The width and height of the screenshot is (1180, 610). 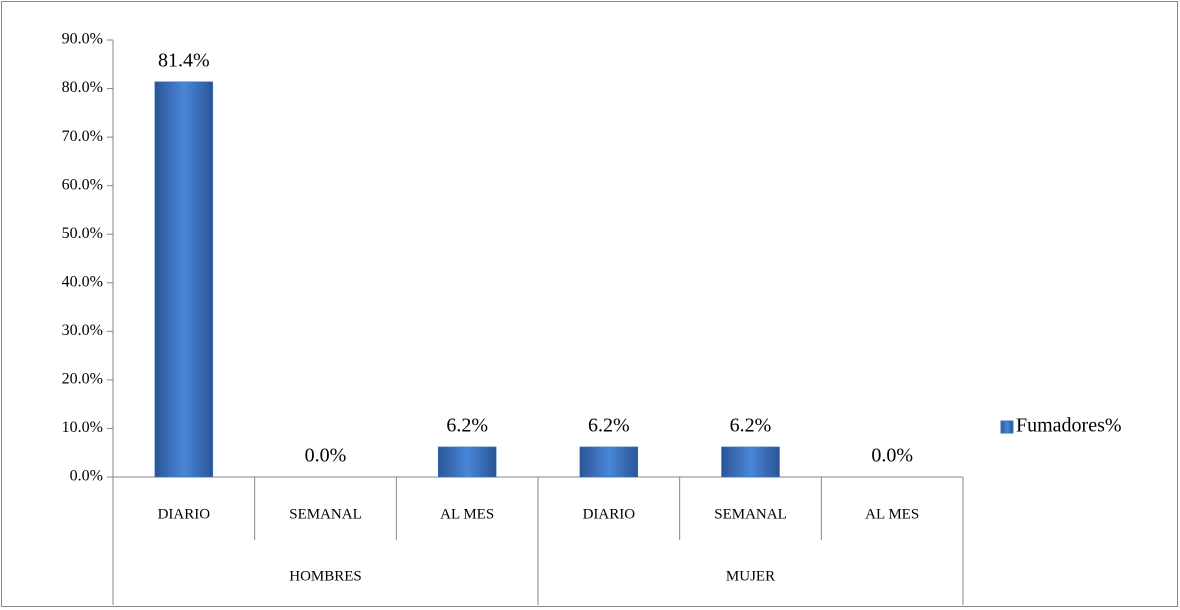 I want to click on y-tick-label: 10.0%, so click(x=82, y=427).